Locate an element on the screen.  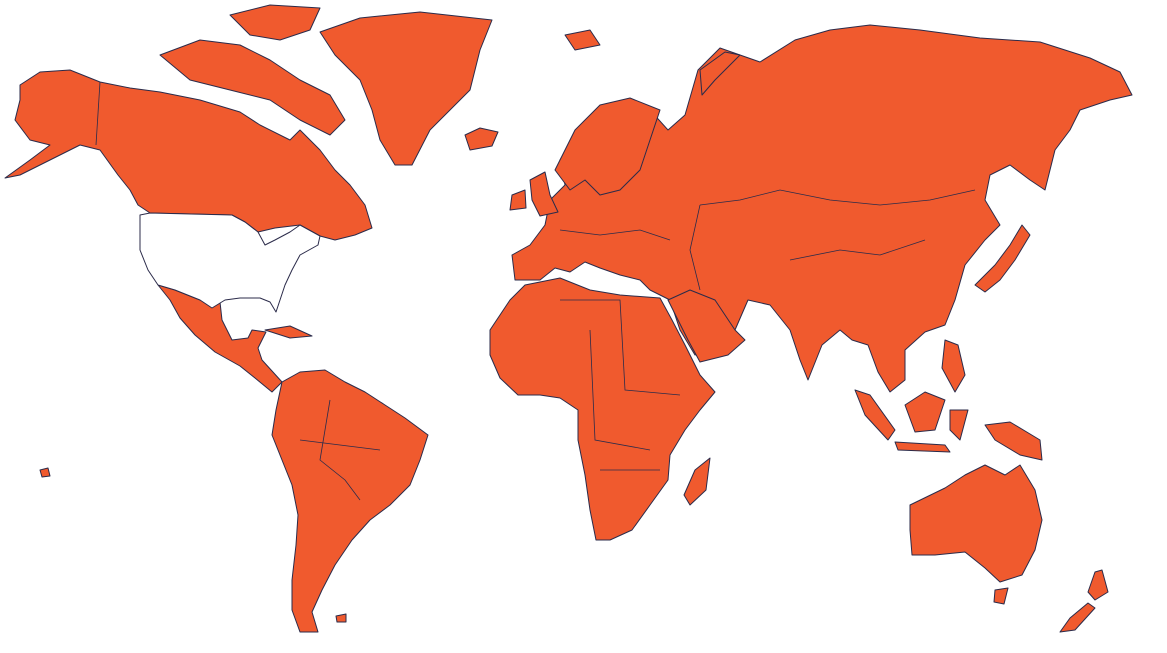
region-java is located at coordinates (922, 447).